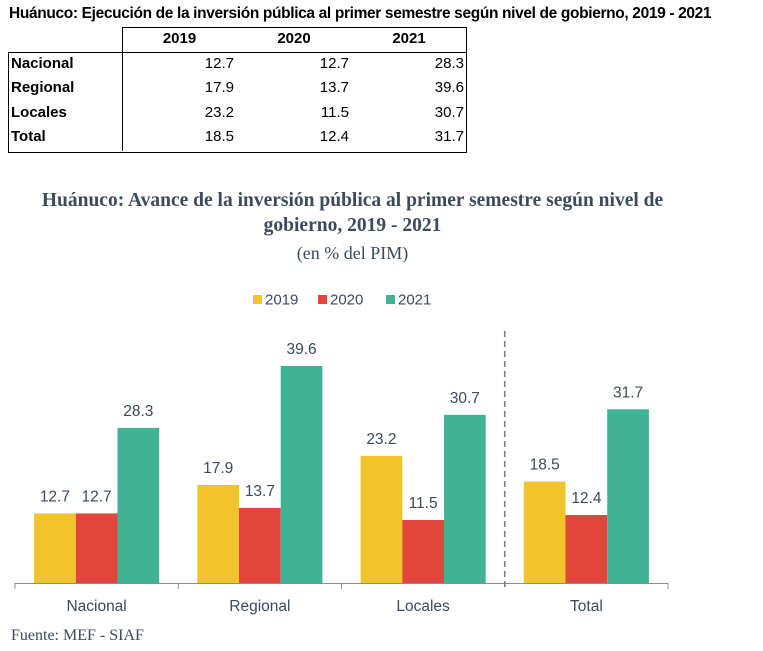 This screenshot has height=651, width=763. Describe the element at coordinates (138, 505) in the screenshot. I see `bar-nacional-2021` at that location.